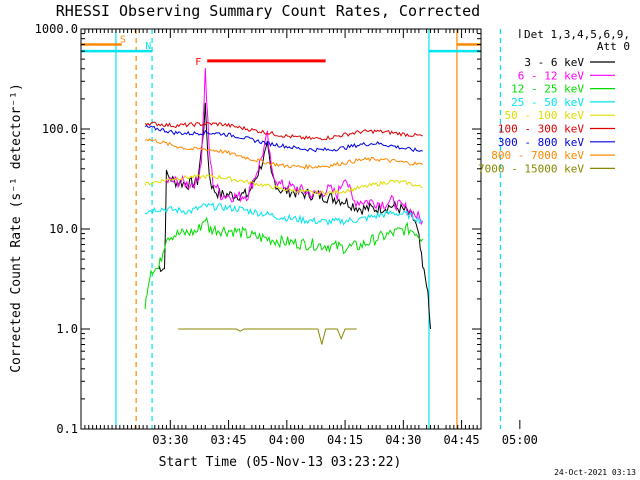  I want to click on state-label-f: F, so click(198, 62).